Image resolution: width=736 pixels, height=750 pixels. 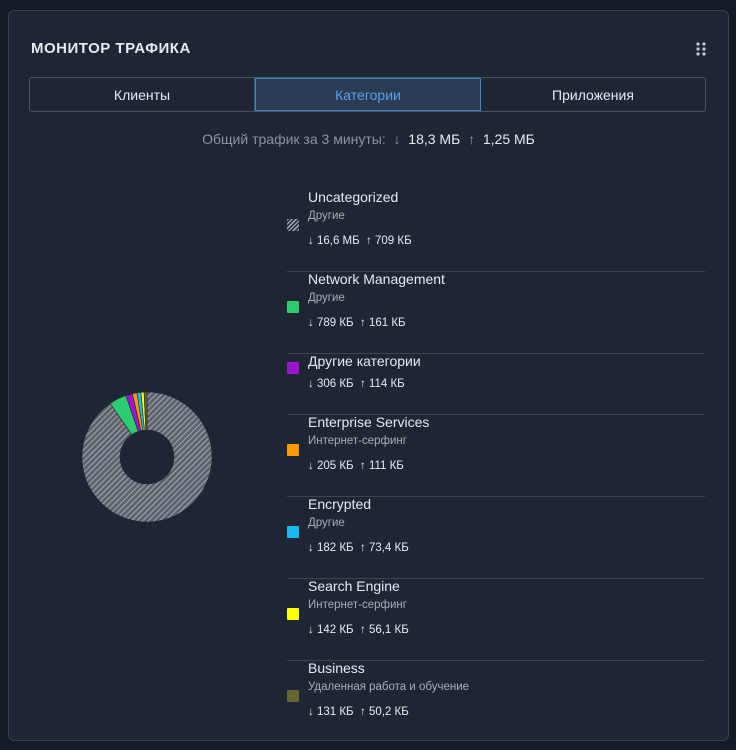 What do you see at coordinates (340, 504) in the screenshot?
I see `category-name: Encrypted` at bounding box center [340, 504].